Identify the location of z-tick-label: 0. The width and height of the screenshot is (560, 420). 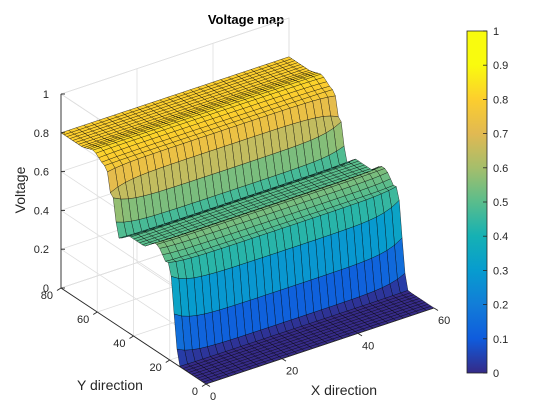
(46, 289).